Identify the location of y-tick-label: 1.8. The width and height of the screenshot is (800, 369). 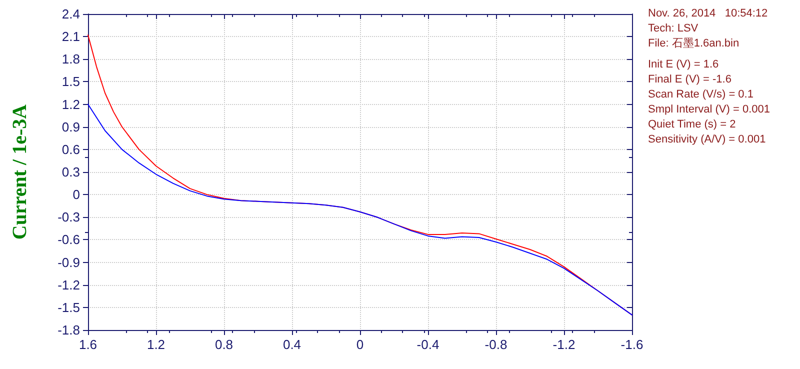
(71, 59).